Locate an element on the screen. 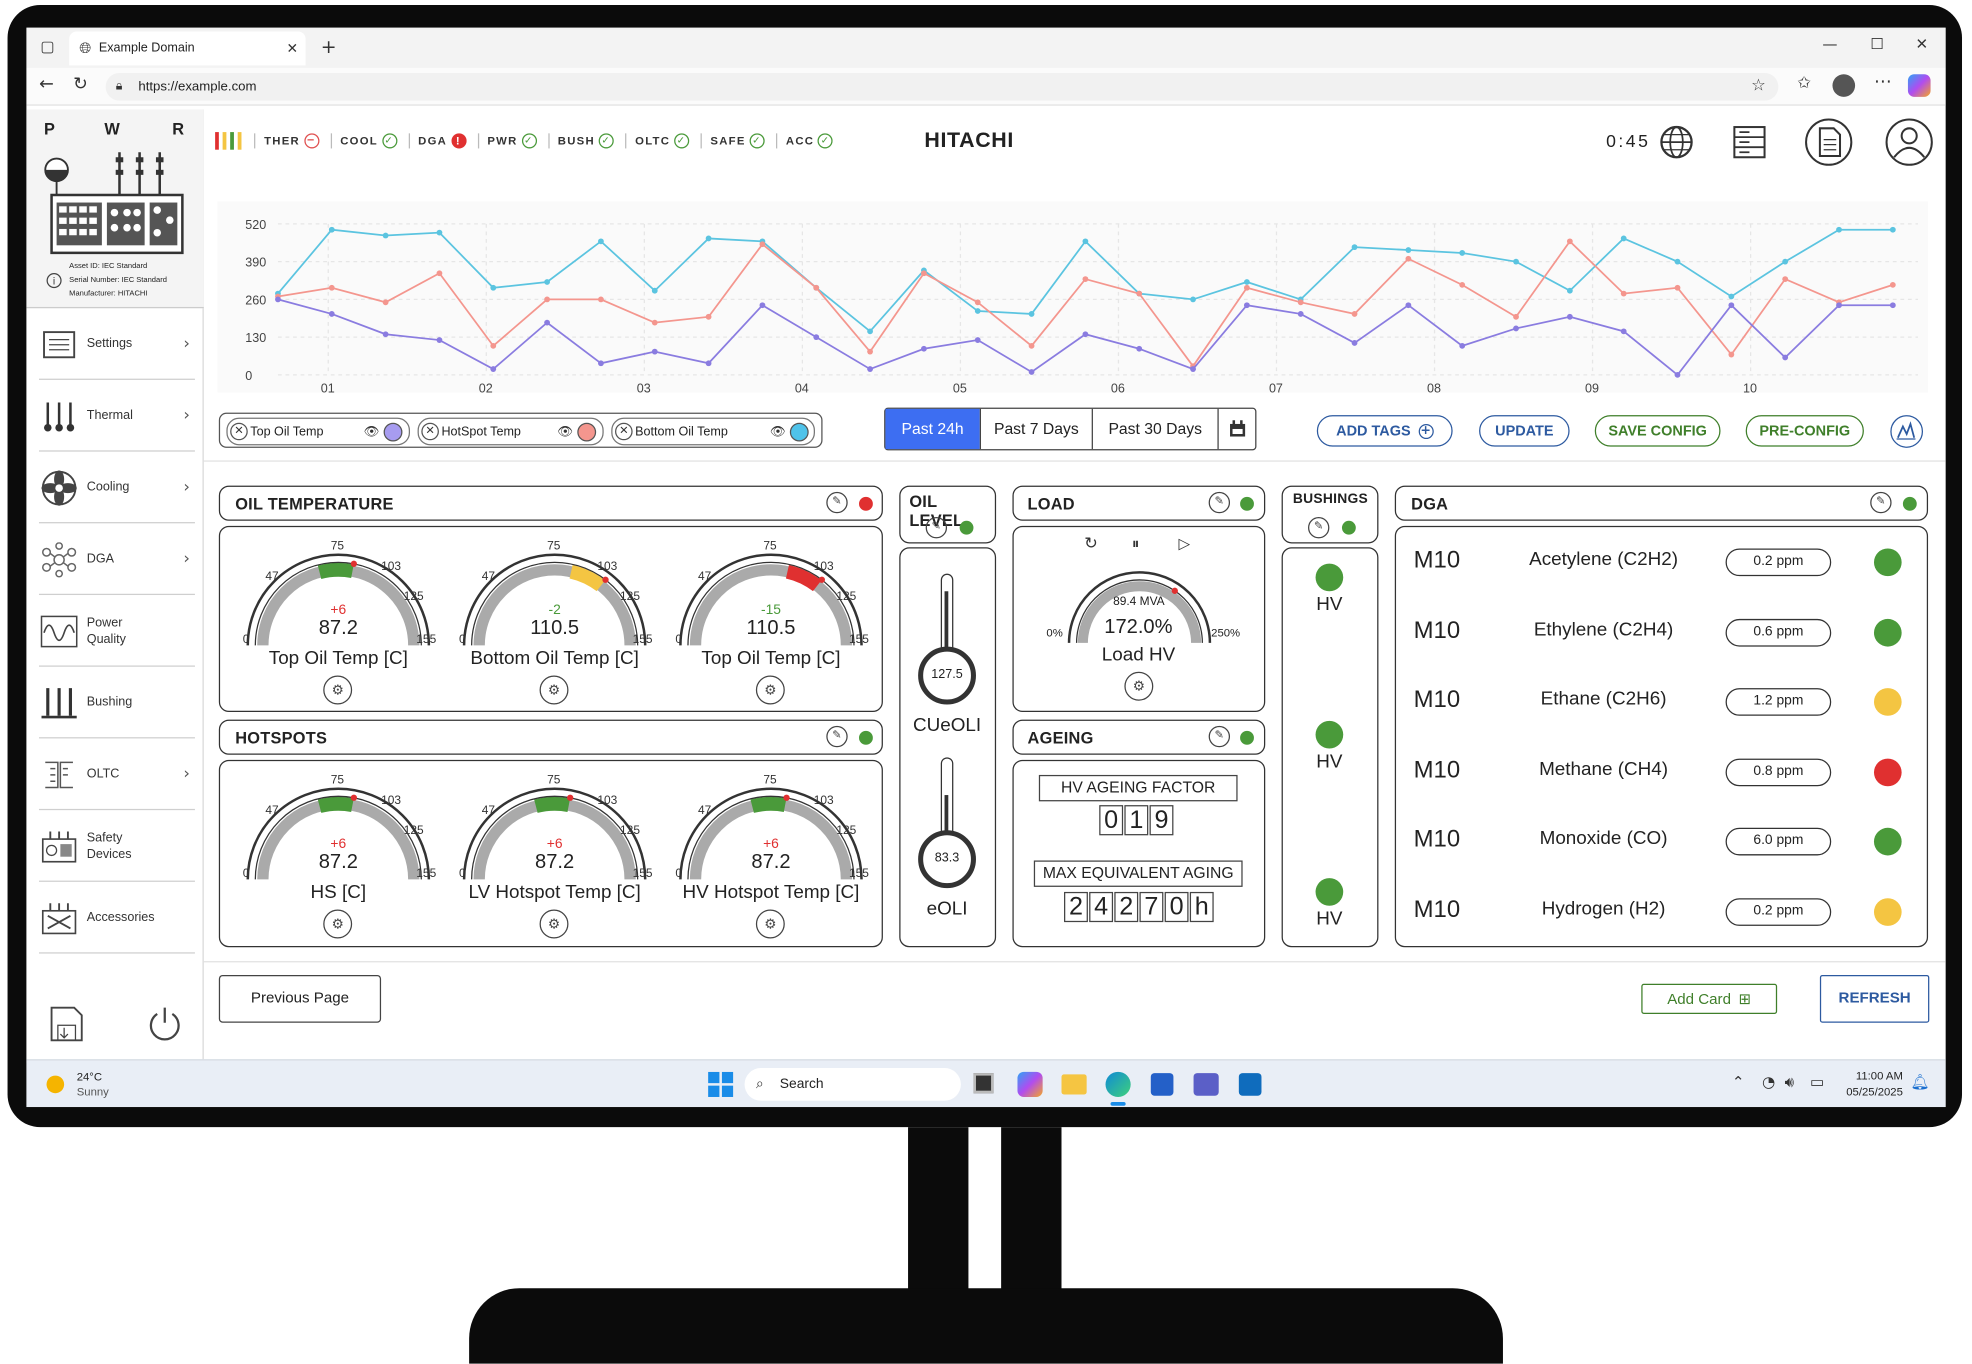  chevron-right-icon: › is located at coordinates (186, 416).